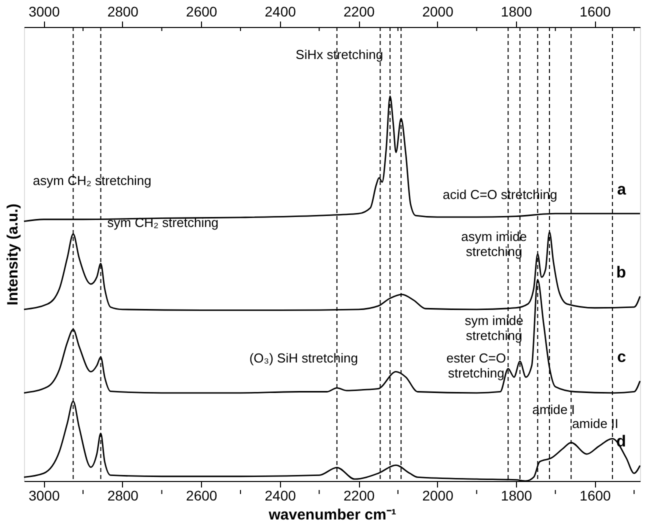  What do you see at coordinates (494, 244) in the screenshot?
I see `annotation: asym imide stretching` at bounding box center [494, 244].